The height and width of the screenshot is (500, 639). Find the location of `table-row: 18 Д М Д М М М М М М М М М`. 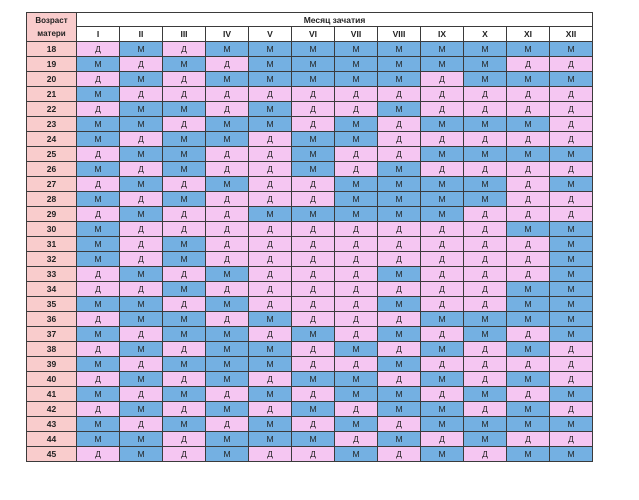

table-row: 18 Д М Д М М М М М М М М М is located at coordinates (309, 49).